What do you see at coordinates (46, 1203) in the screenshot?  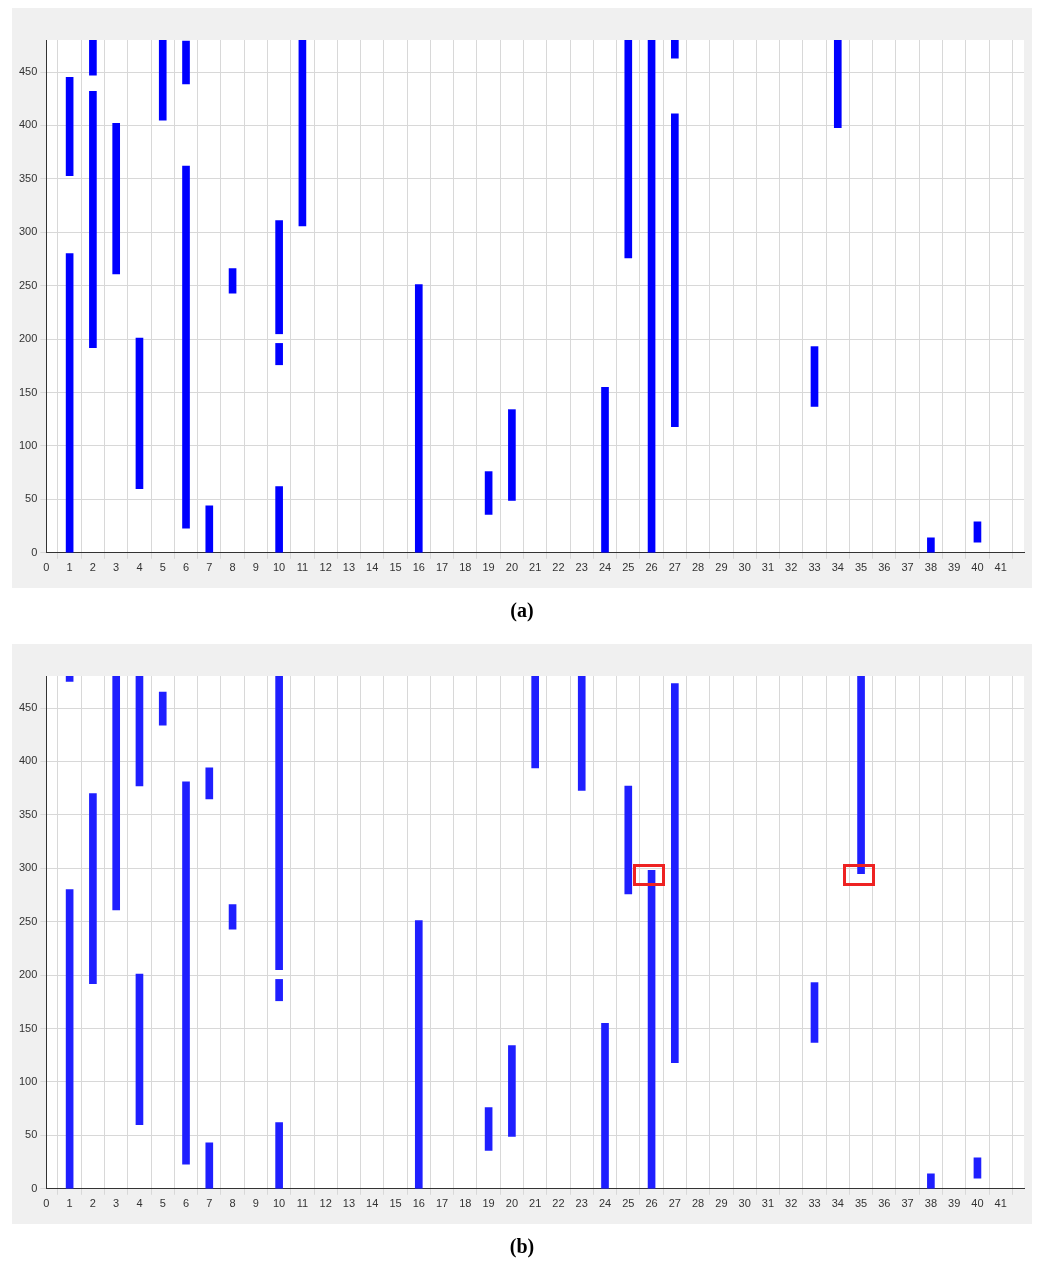 I see `x-tick-label: 0` at bounding box center [46, 1203].